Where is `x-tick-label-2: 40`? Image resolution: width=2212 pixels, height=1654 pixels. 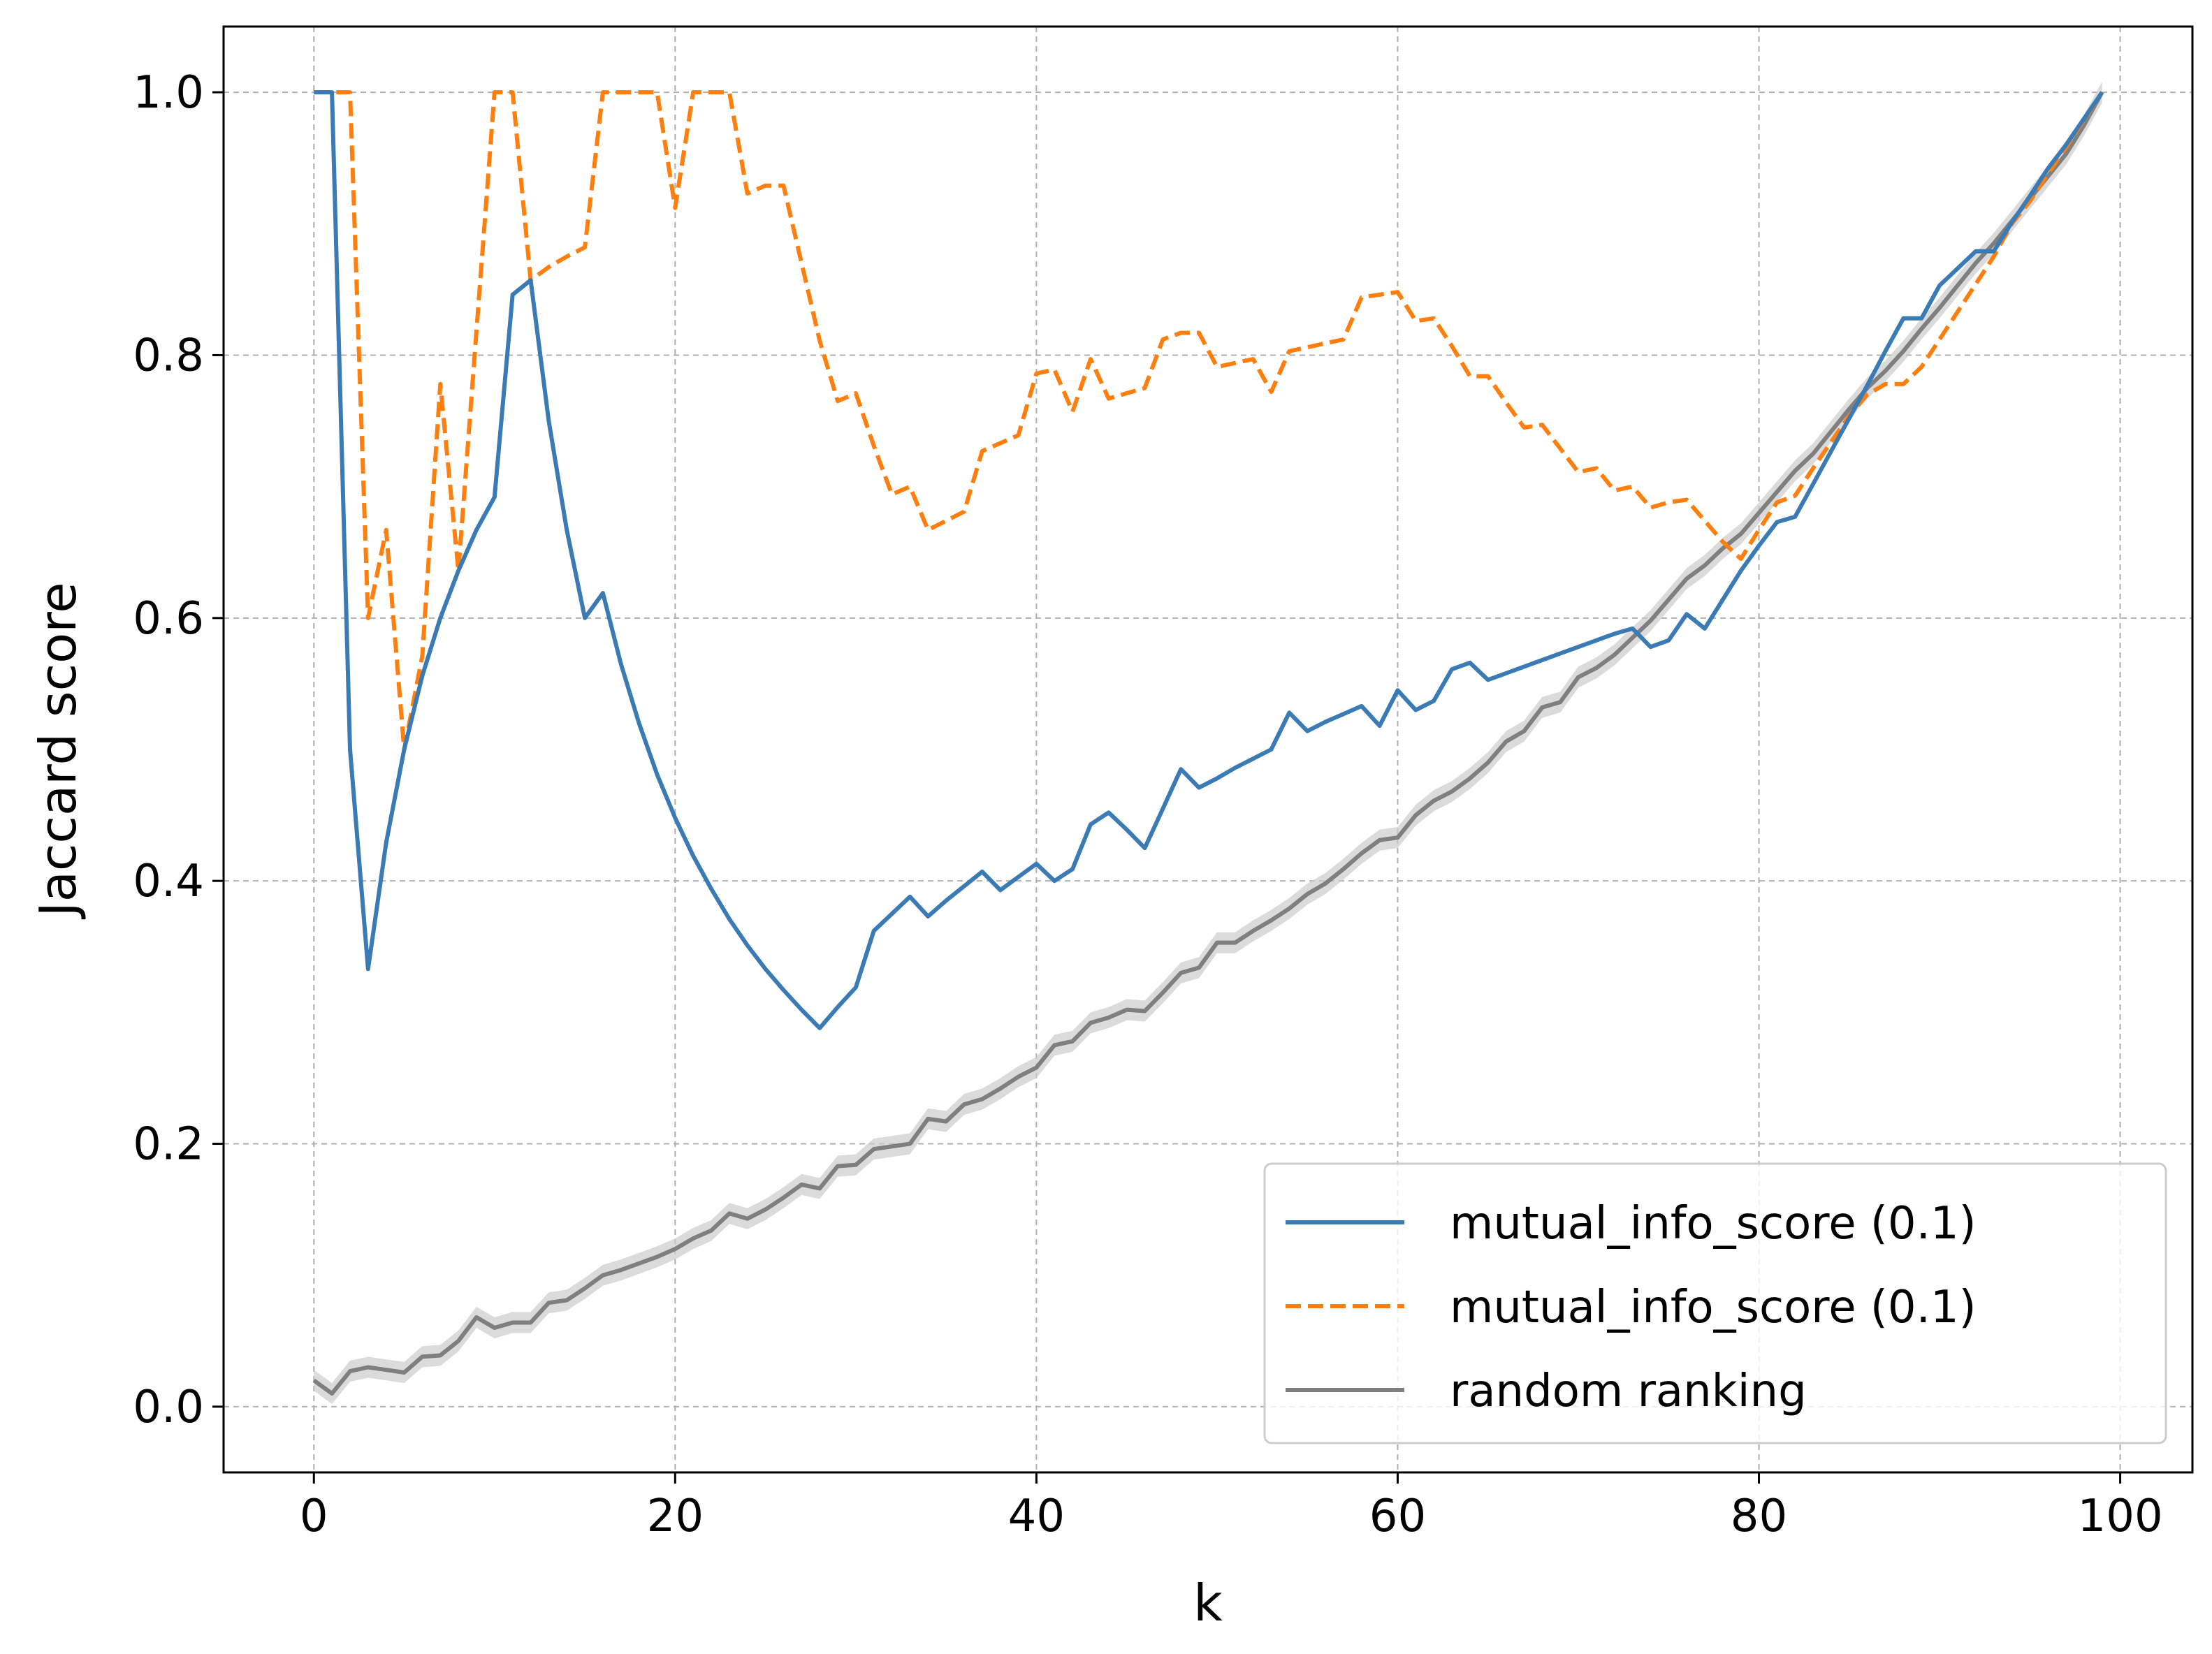
x-tick-label-2: 40 is located at coordinates (1036, 1516).